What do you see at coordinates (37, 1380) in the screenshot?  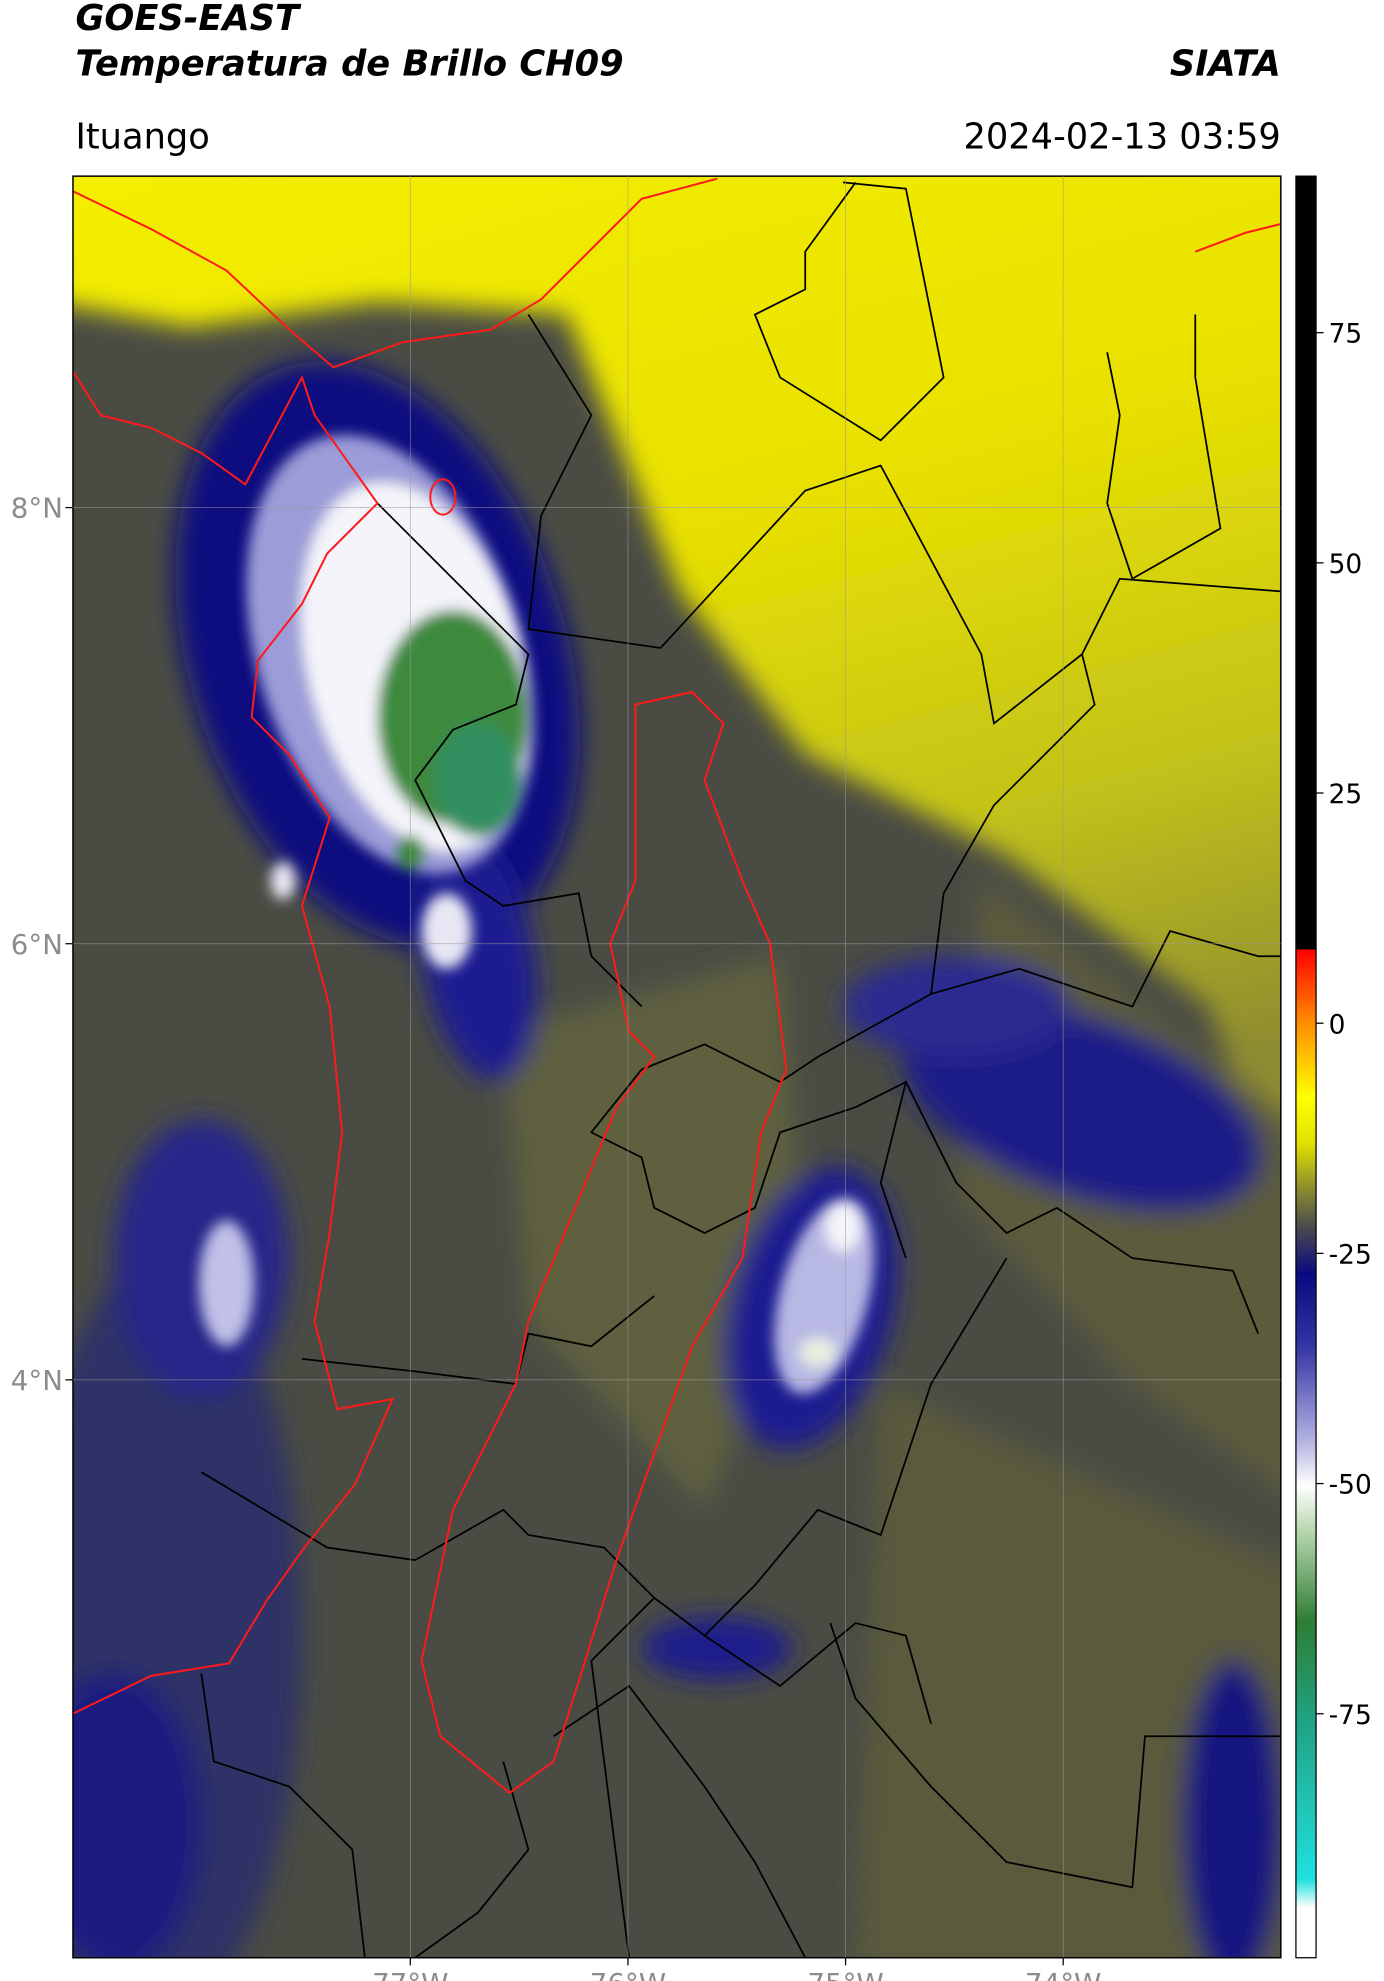 I see `y-tick-label: 4°N` at bounding box center [37, 1380].